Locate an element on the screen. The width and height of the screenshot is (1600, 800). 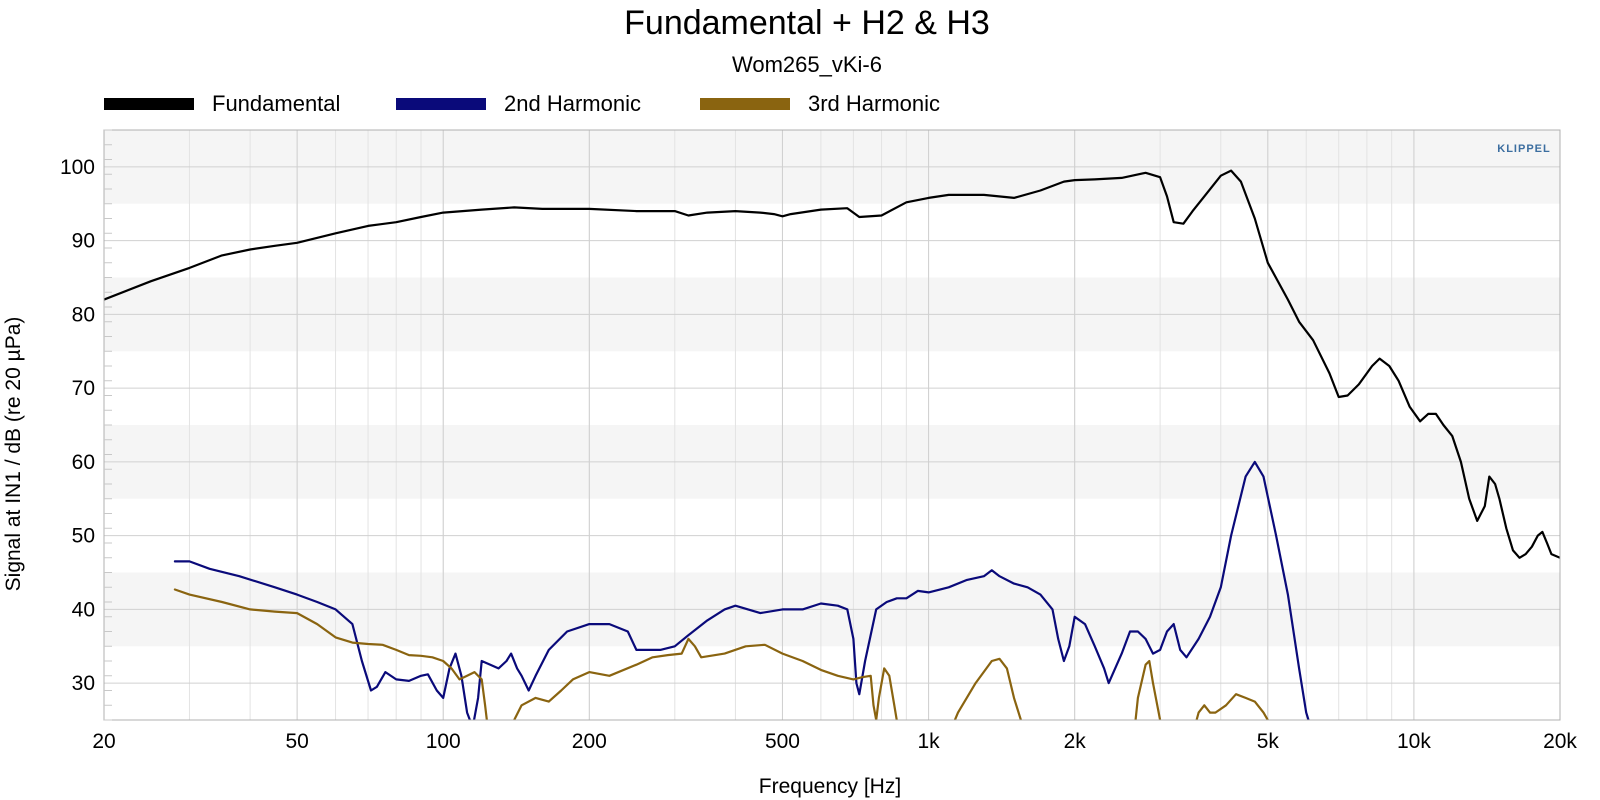
x-axis-ticks: 20 50 100 200 500 1k 2k 5k 10k 20k is located at coordinates (834, 741).